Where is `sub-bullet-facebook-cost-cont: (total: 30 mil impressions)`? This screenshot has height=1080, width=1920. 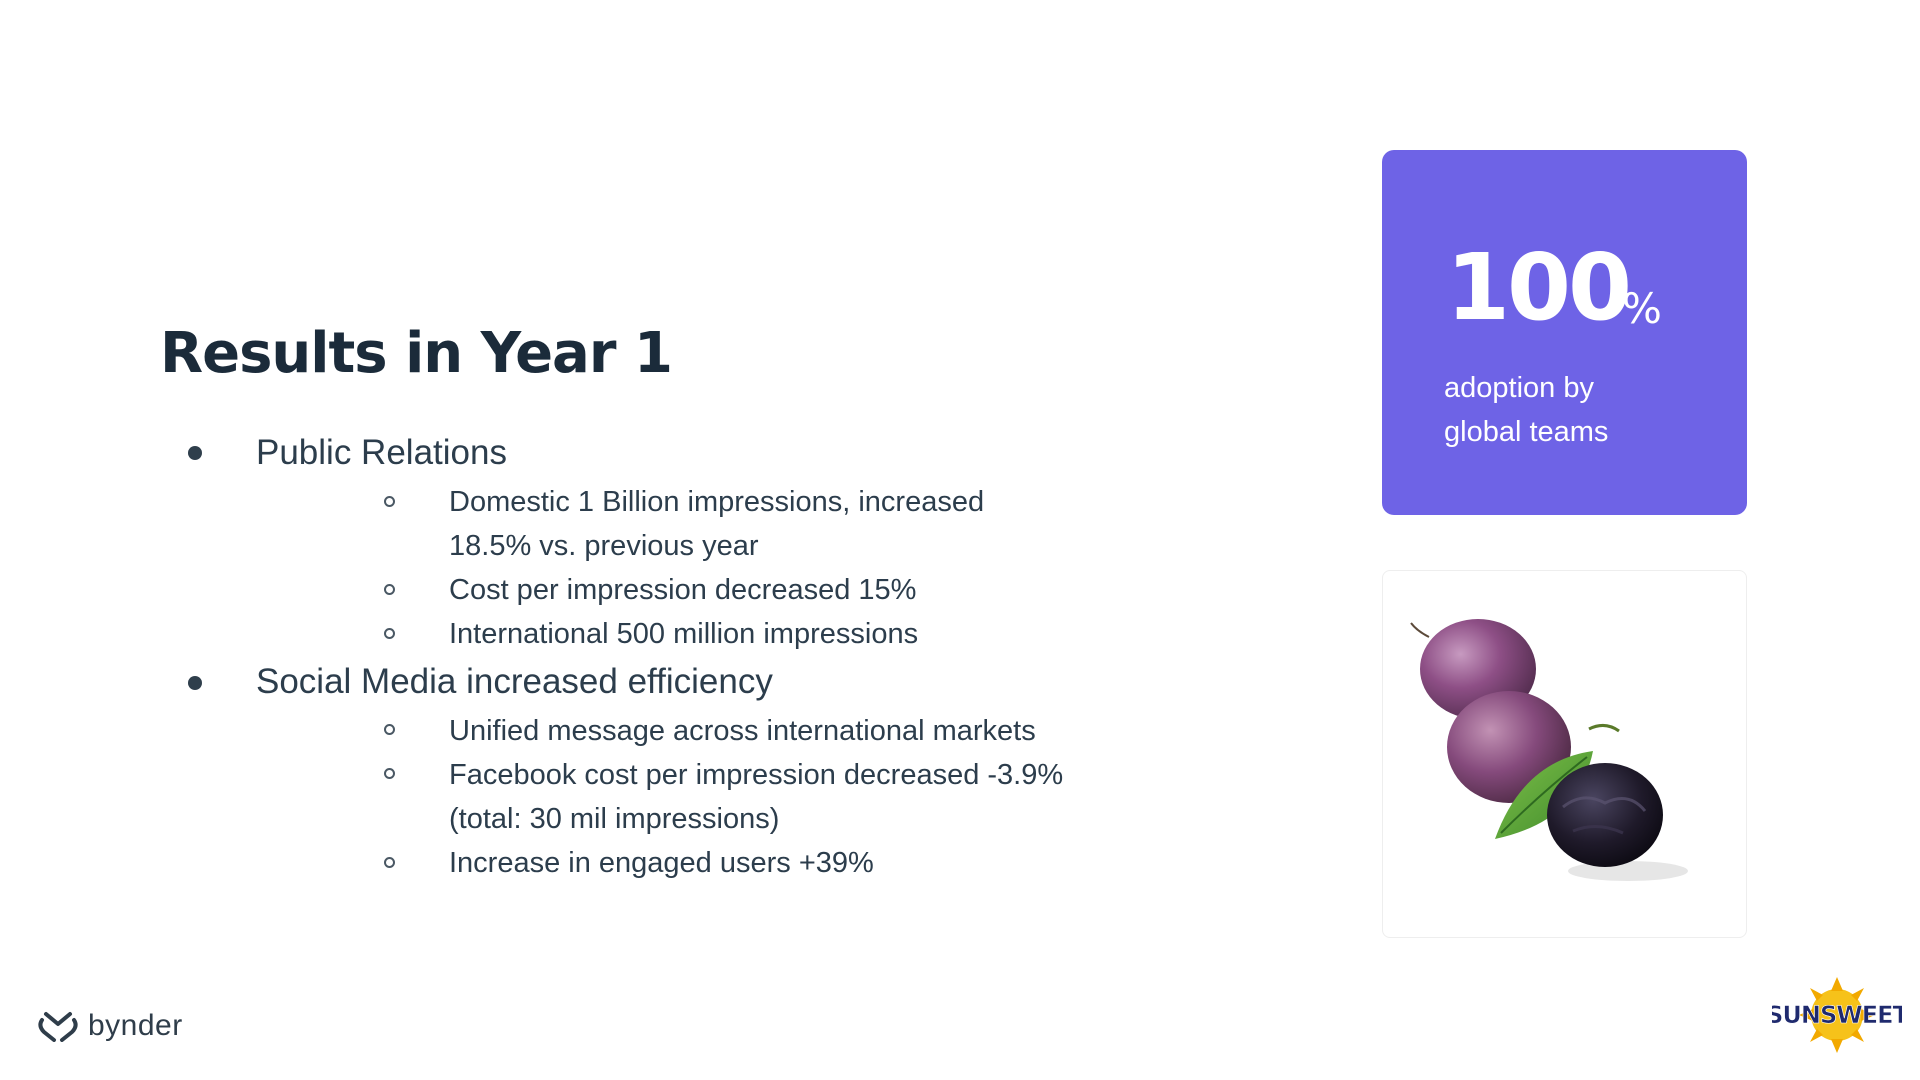
sub-bullet-facebook-cost-cont: (total: 30 mil impressions) is located at coordinates (614, 819).